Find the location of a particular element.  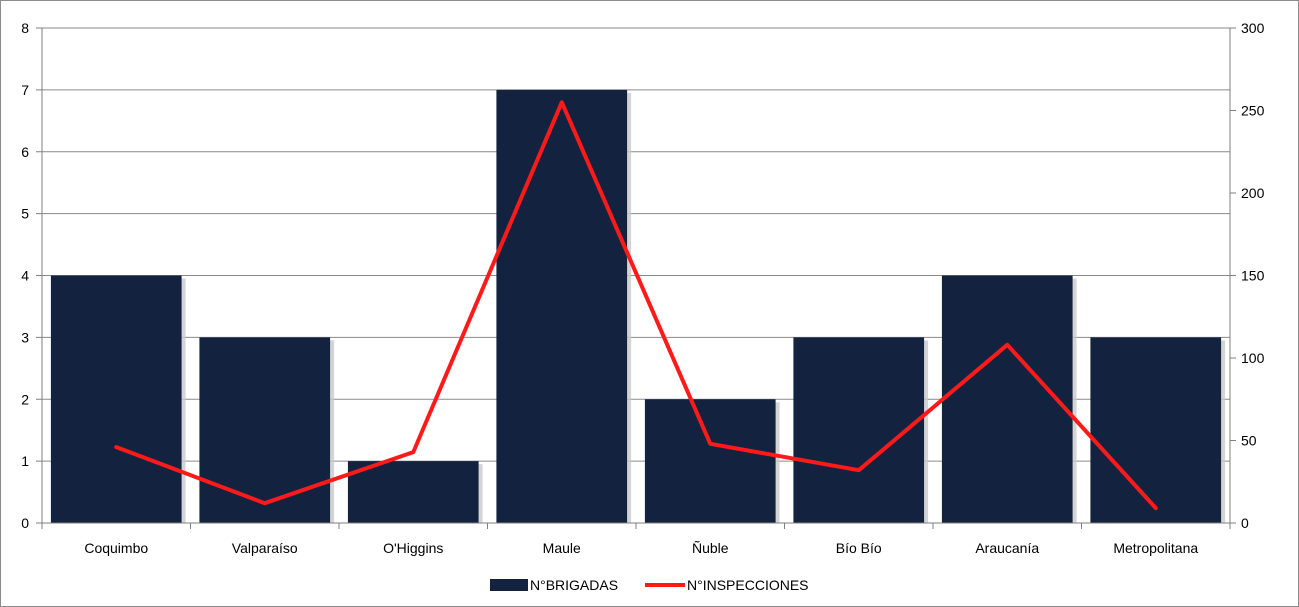

category-label: Bío Bío is located at coordinates (859, 548).